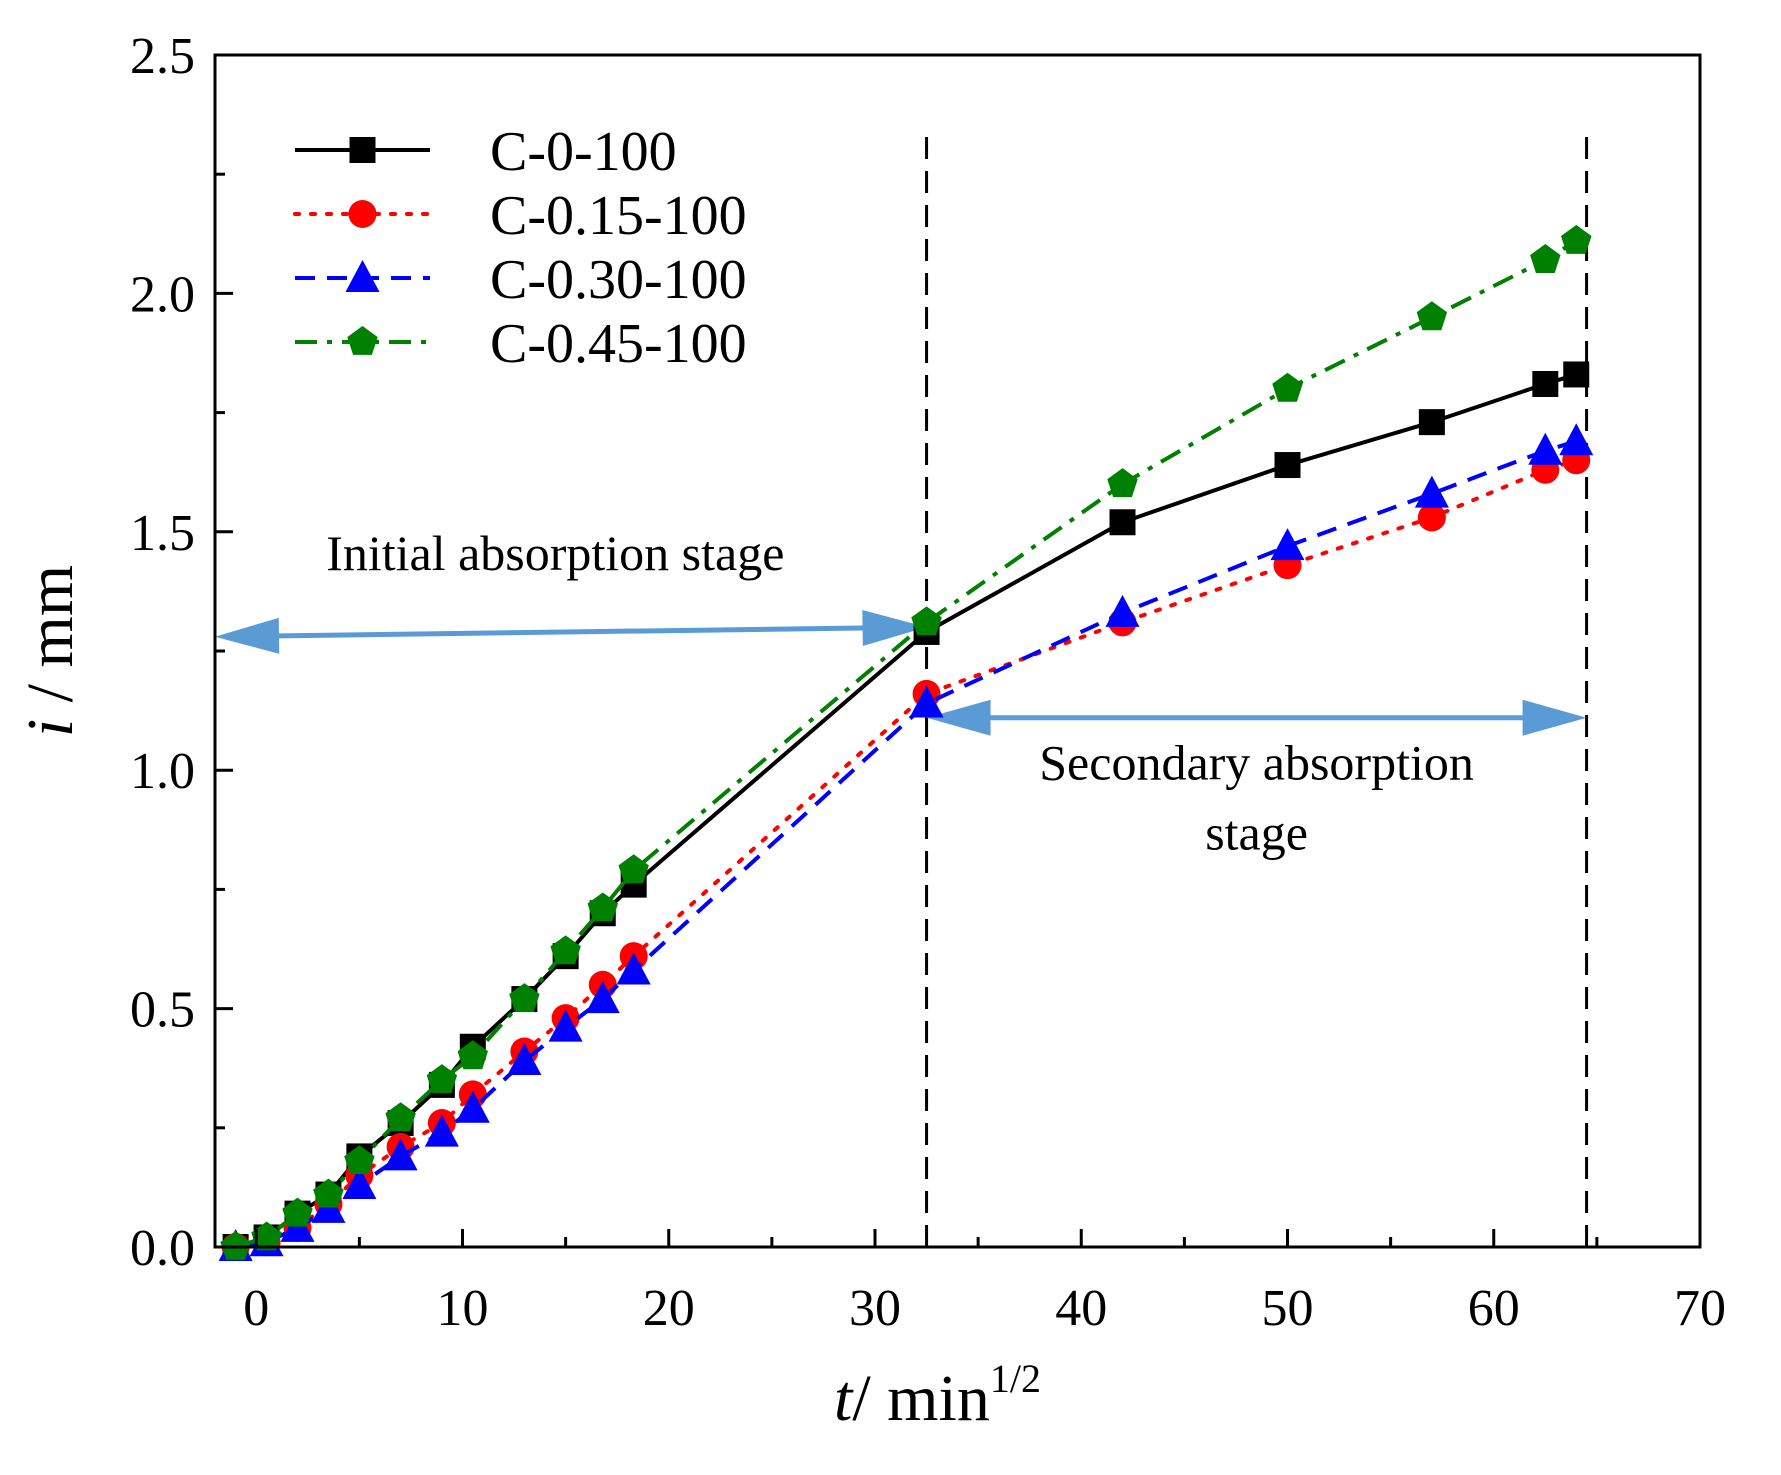  Describe the element at coordinates (1256, 833) in the screenshot. I see `stage-annotation-label: stage` at that location.